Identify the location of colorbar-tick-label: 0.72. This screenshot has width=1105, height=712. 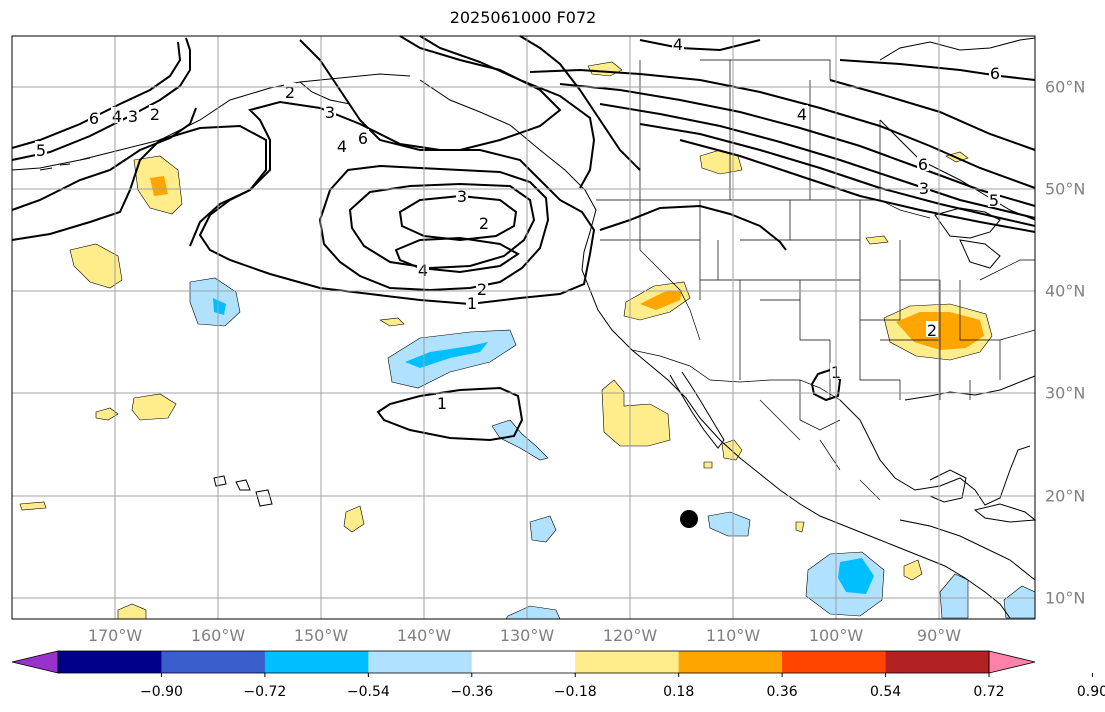
(989, 692).